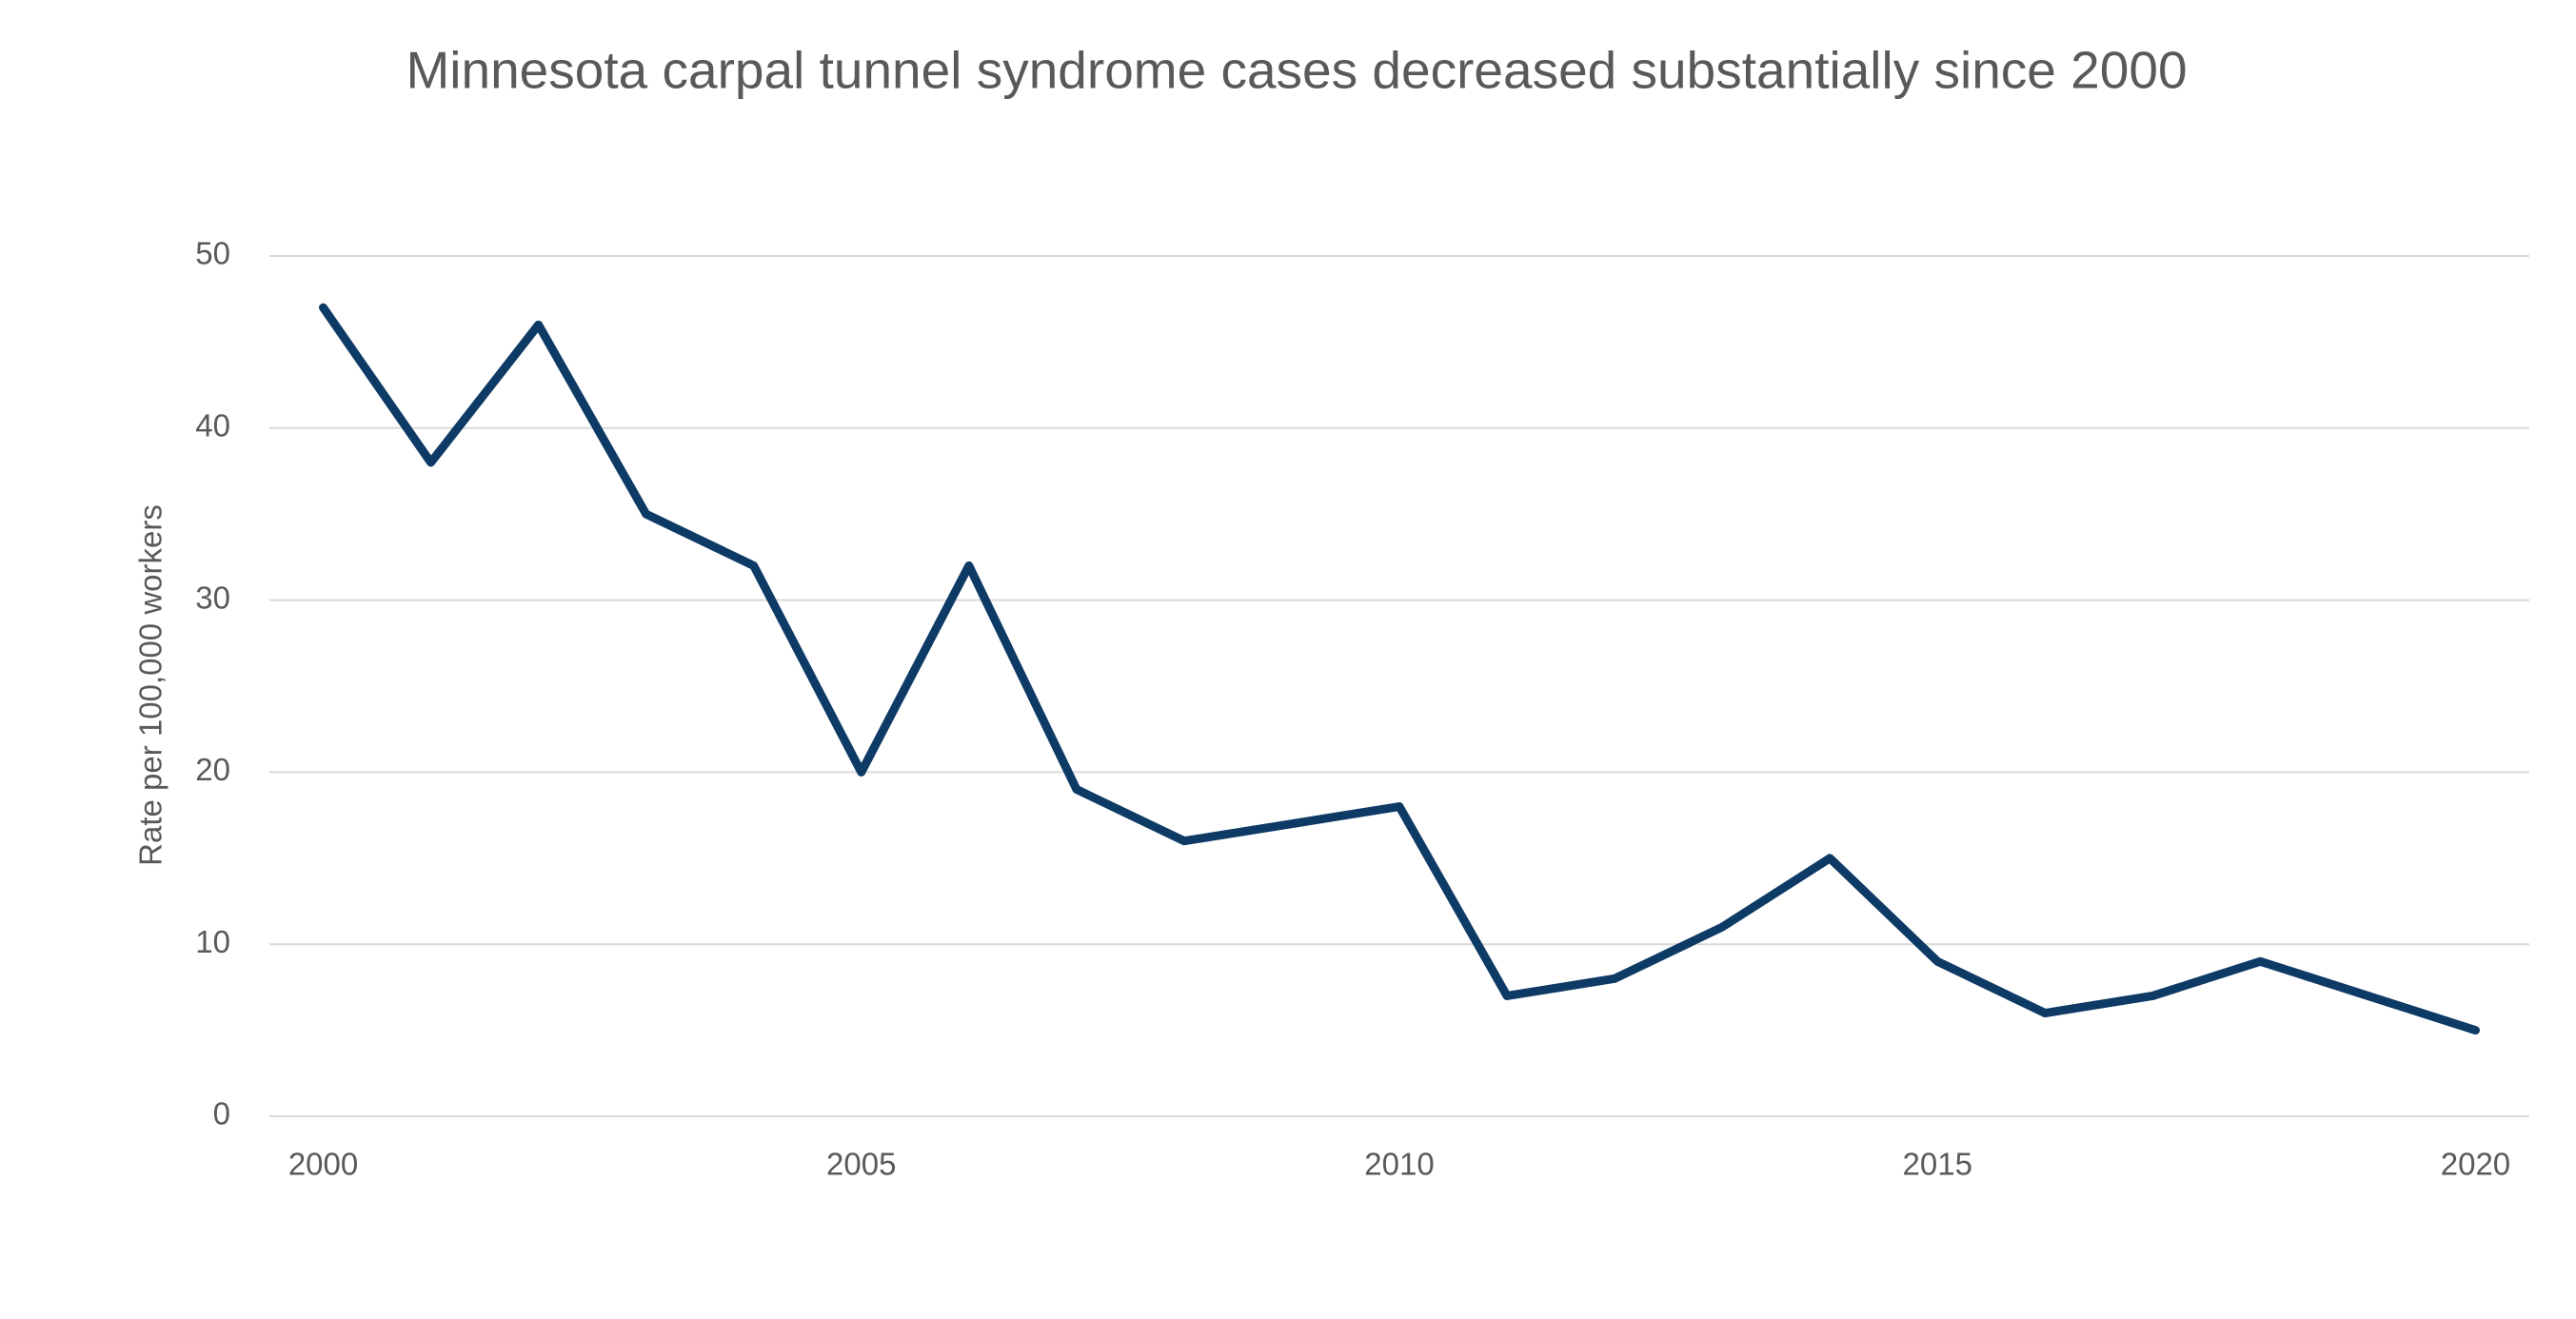 The height and width of the screenshot is (1319, 2576). I want to click on y-tick-label: 0, so click(221, 1114).